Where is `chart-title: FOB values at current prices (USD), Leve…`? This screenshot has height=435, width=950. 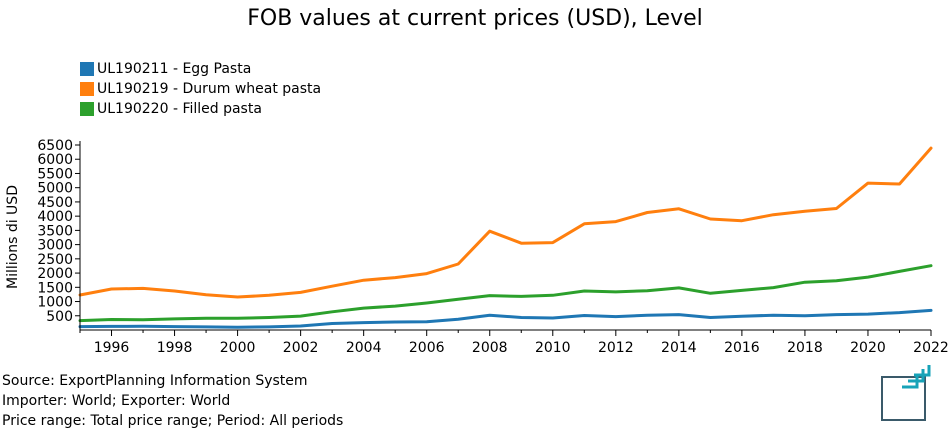
chart-title: FOB values at current prices (USD), Leve… is located at coordinates (475, 18).